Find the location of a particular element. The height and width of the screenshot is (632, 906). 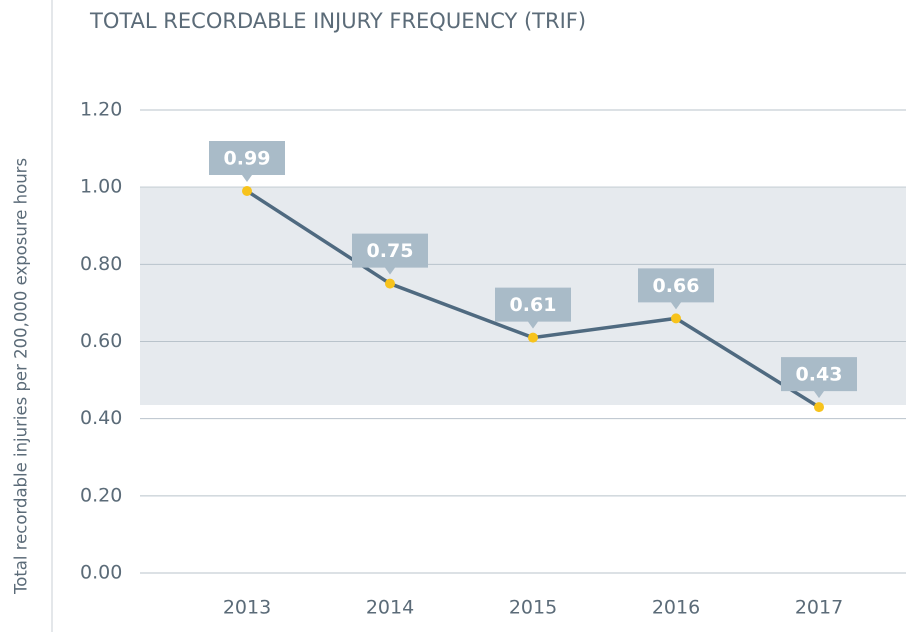

y-tick-label: 0.40 is located at coordinates (101, 418).